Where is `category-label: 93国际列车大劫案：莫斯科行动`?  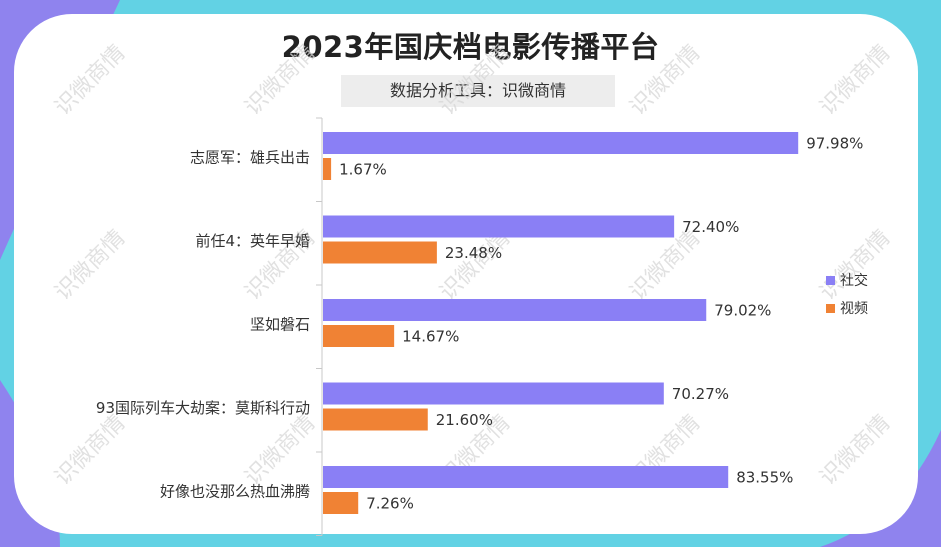 category-label: 93国际列车大劫案：莫斯科行动 is located at coordinates (203, 408).